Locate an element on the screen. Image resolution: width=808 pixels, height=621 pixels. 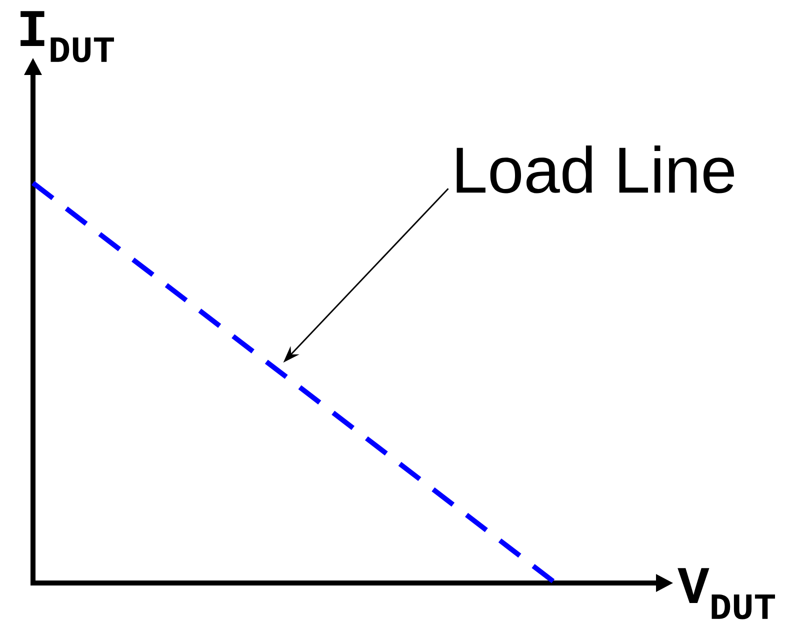
x-axis-title: V$_{DUT}$ is located at coordinates (727, 594).